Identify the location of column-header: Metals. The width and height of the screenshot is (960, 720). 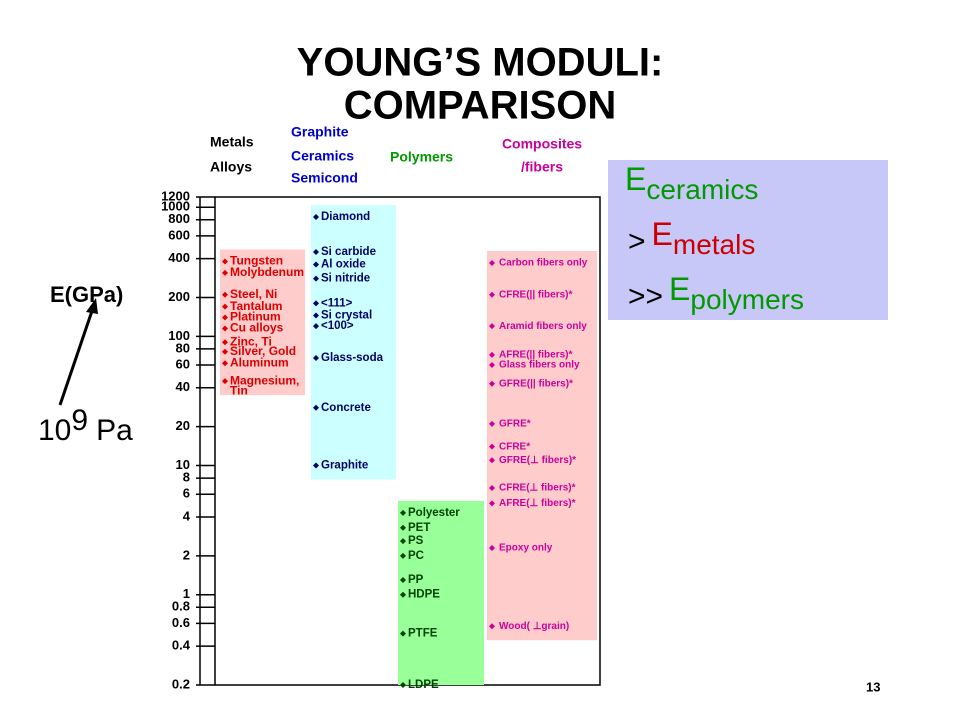
(232, 142).